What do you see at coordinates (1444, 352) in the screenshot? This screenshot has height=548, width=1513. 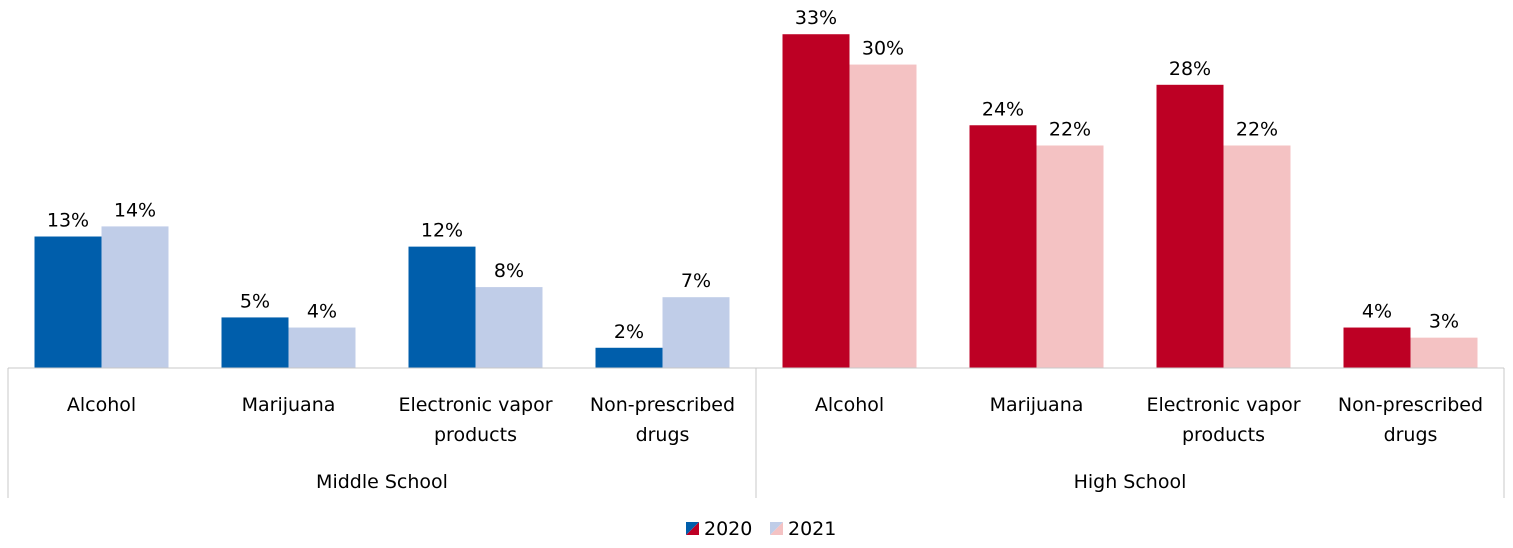 I see `bar-high-school-non-prescribed-drugs-2021` at bounding box center [1444, 352].